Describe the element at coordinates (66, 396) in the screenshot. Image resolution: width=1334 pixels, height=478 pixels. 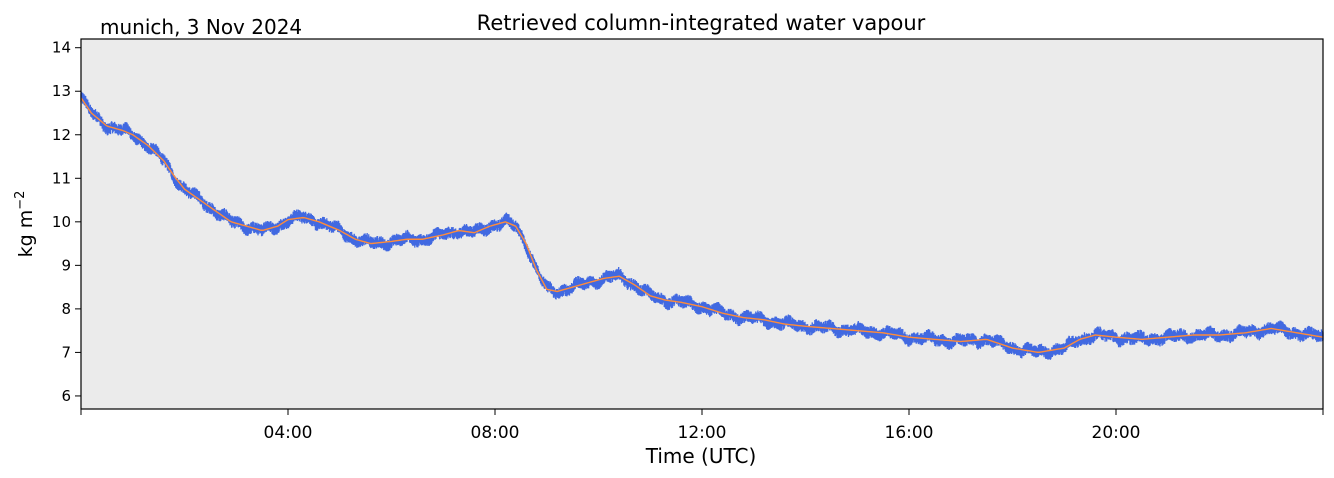
I see `y-tick-label-6: 6` at that location.